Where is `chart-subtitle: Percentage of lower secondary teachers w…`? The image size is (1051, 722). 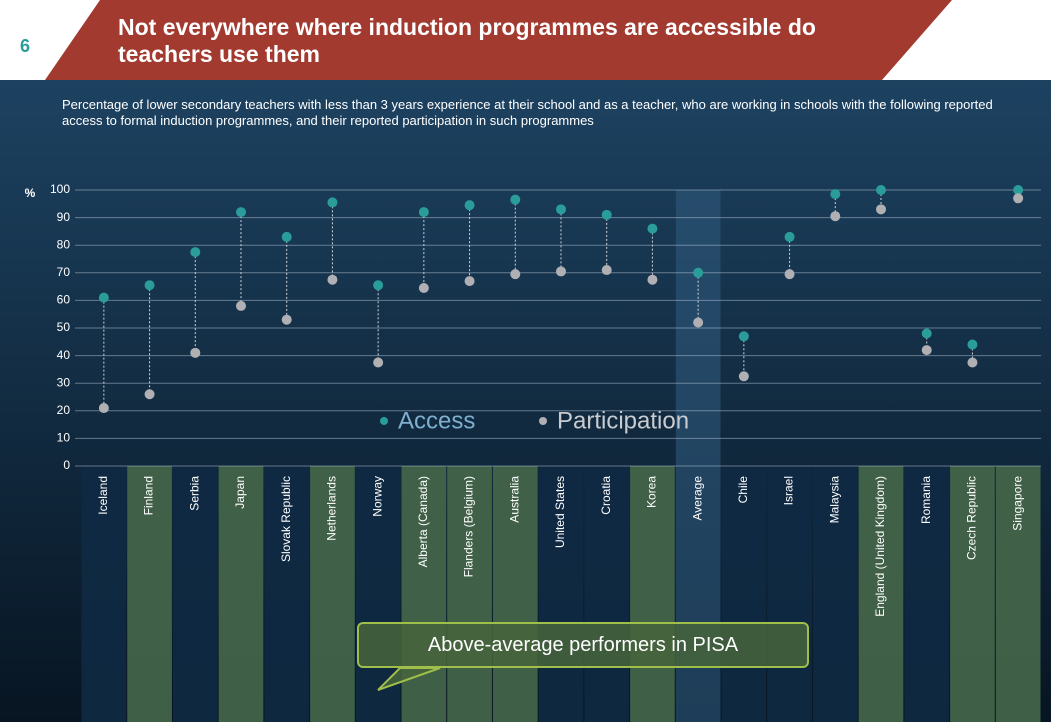 chart-subtitle: Percentage of lower secondary teachers w… is located at coordinates (527, 112).